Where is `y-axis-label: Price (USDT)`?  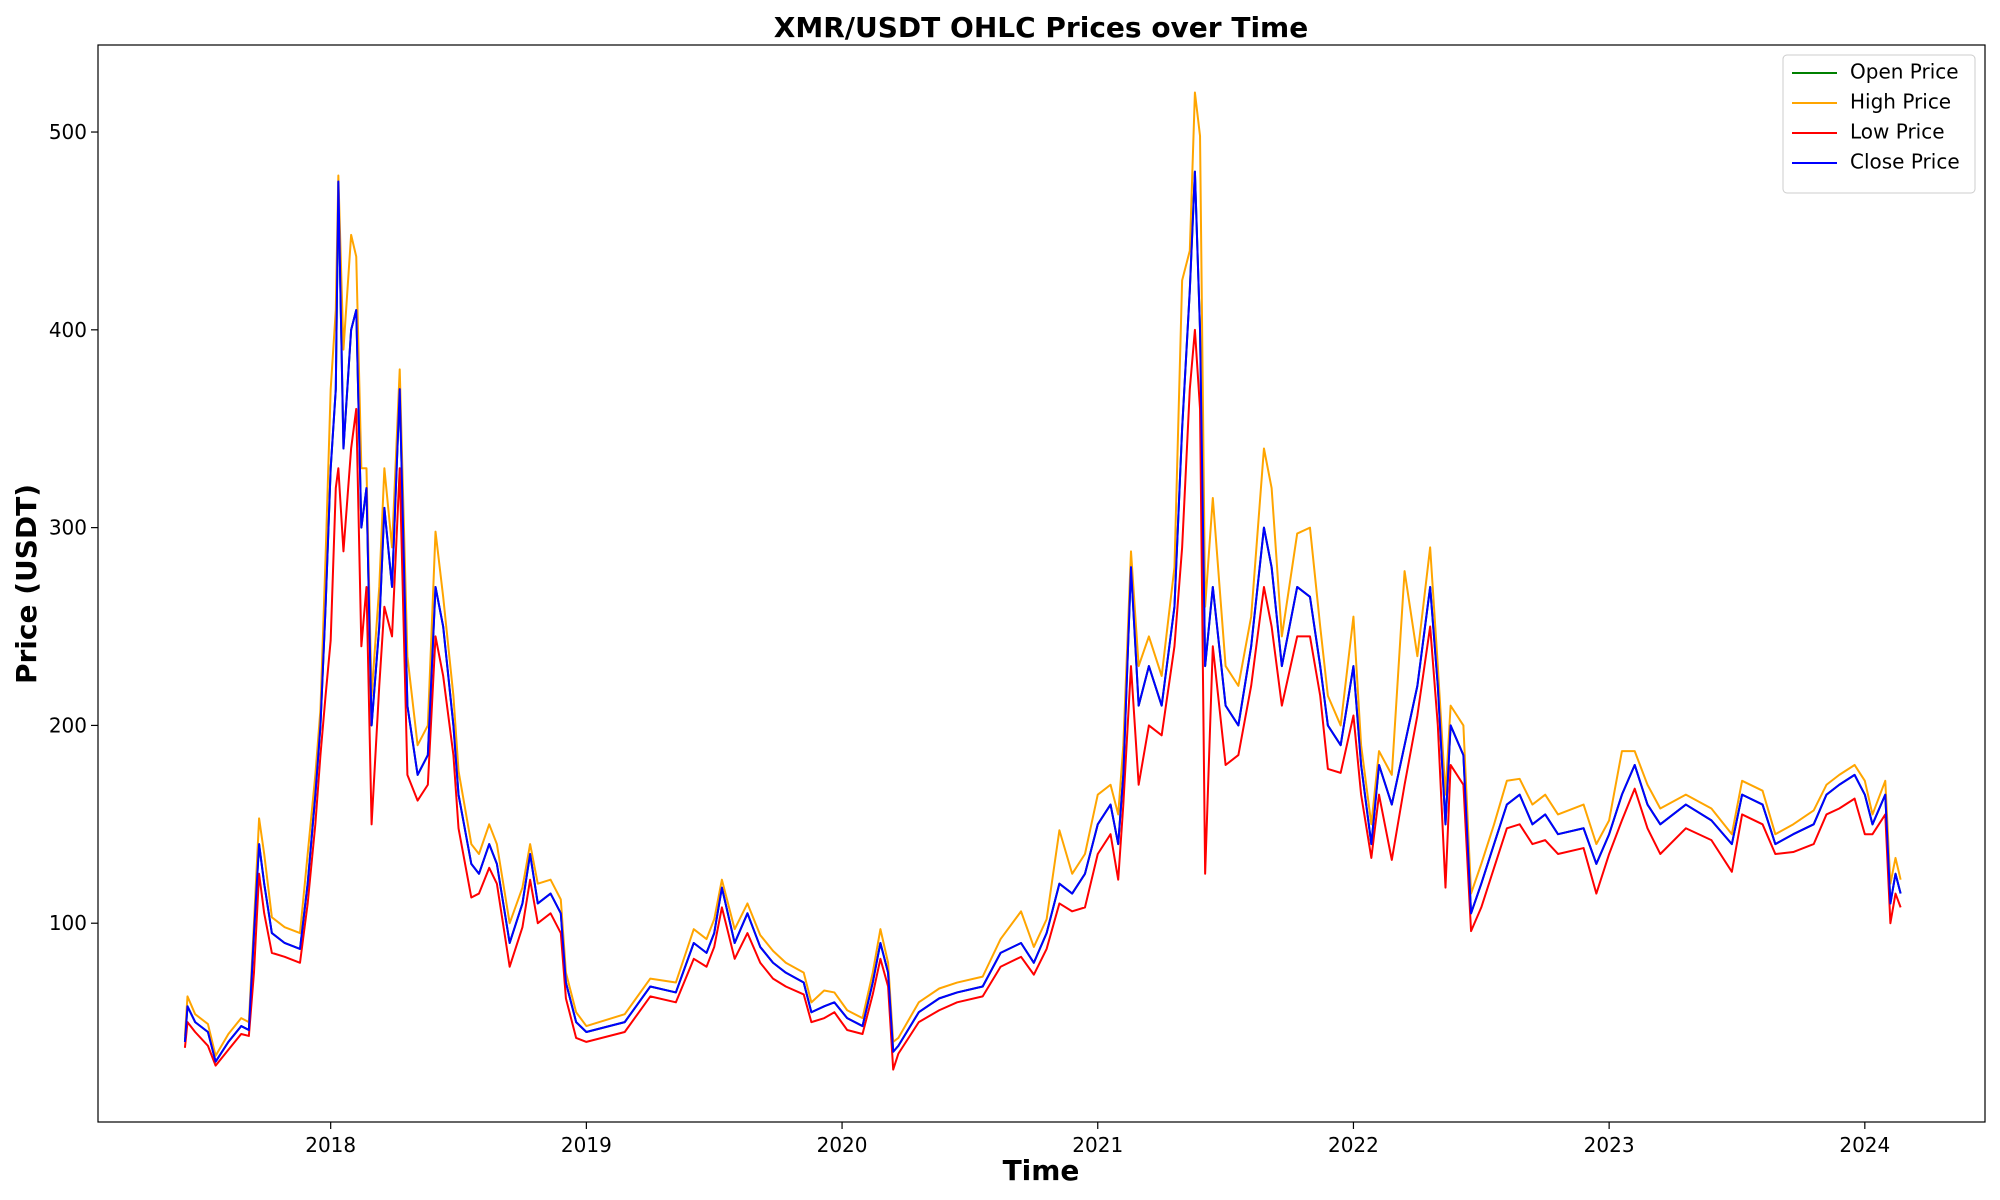 y-axis-label: Price (USDT) is located at coordinates (26, 584).